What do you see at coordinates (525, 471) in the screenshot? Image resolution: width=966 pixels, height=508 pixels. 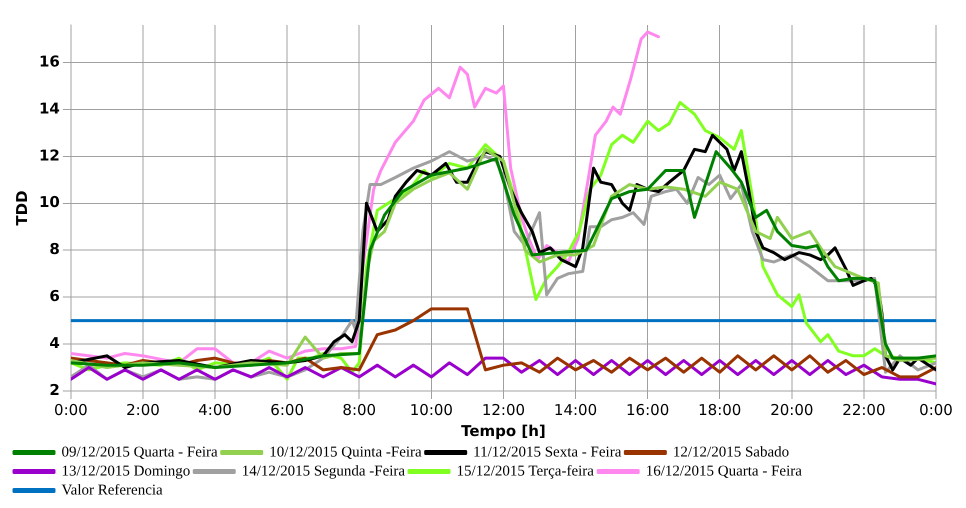 I see `legend-label: 15/12/2015 Terça-feira` at bounding box center [525, 471].